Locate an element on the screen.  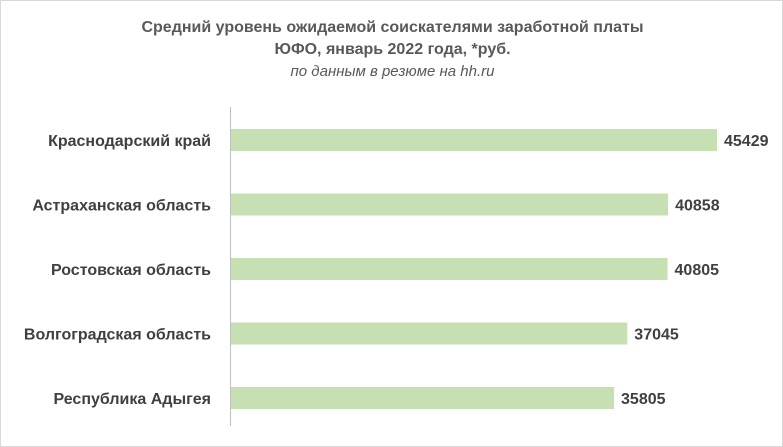
chart-title-line-2: ЮФО, январь 2022 года, *руб. is located at coordinates (392, 49).